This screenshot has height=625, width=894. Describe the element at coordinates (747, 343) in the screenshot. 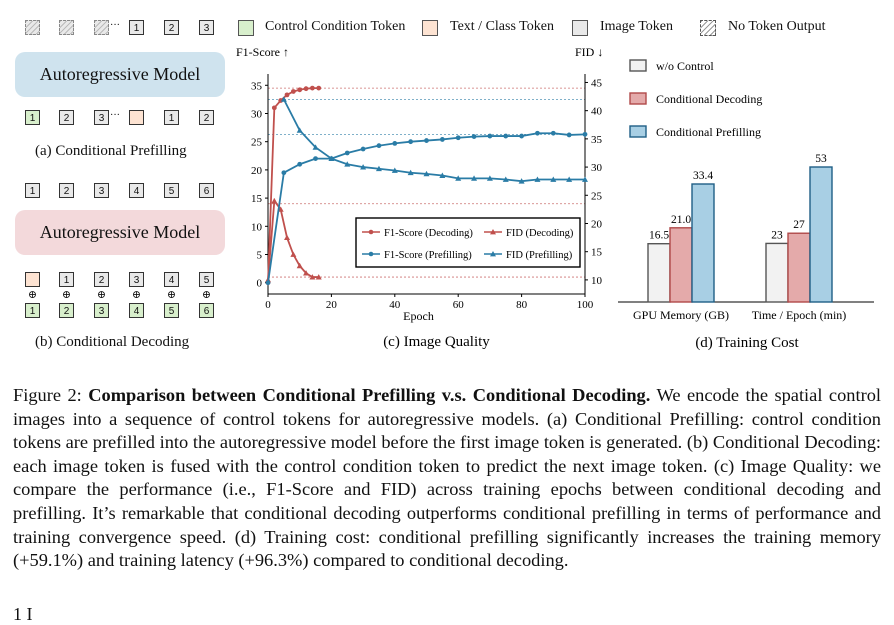

I see `caption-d: (d) Training Cost` at that location.